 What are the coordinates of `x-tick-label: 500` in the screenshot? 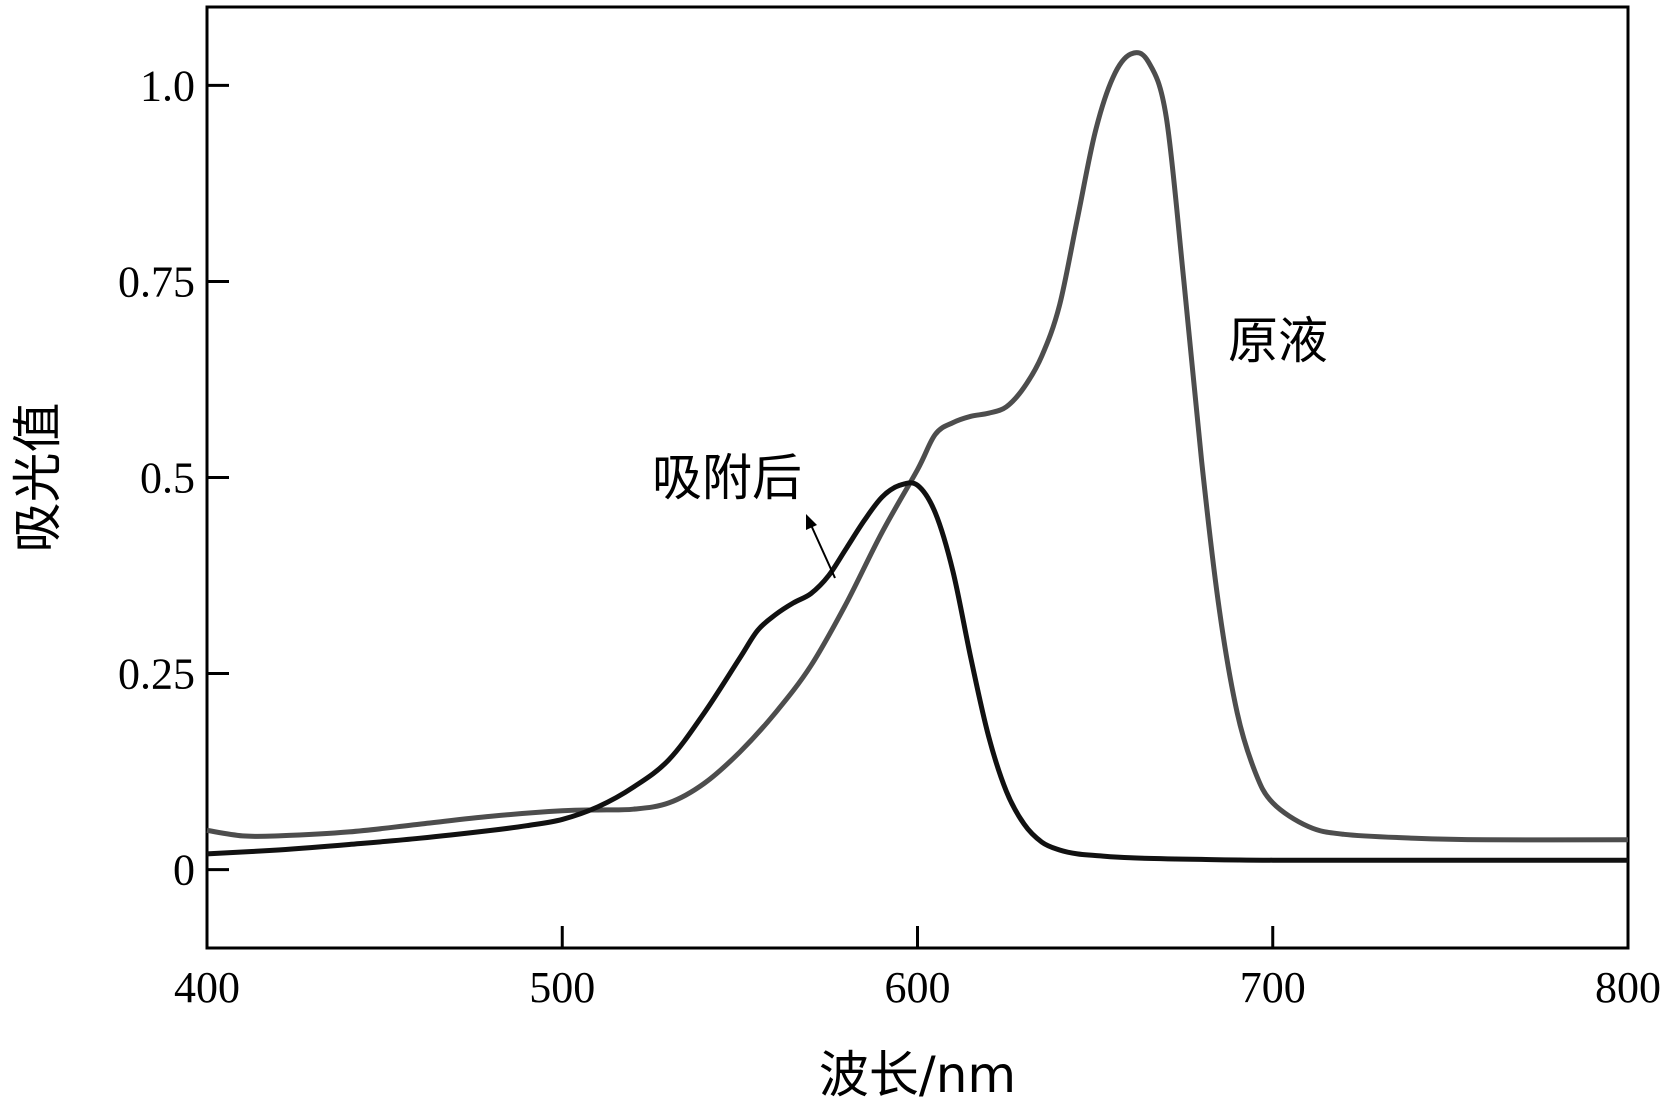 It's located at (562, 987).